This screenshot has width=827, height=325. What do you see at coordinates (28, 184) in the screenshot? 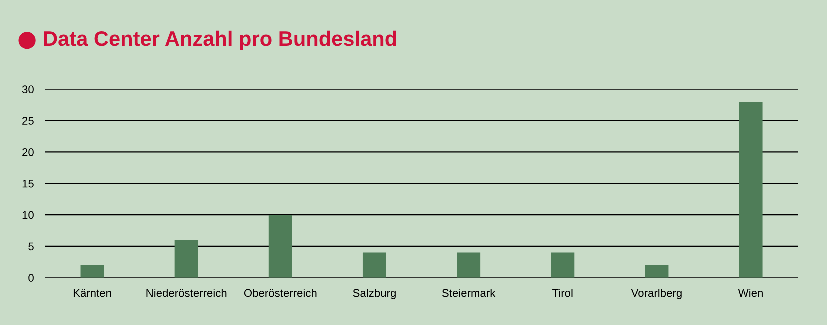
I see `y-tick-label: 15` at bounding box center [28, 184].